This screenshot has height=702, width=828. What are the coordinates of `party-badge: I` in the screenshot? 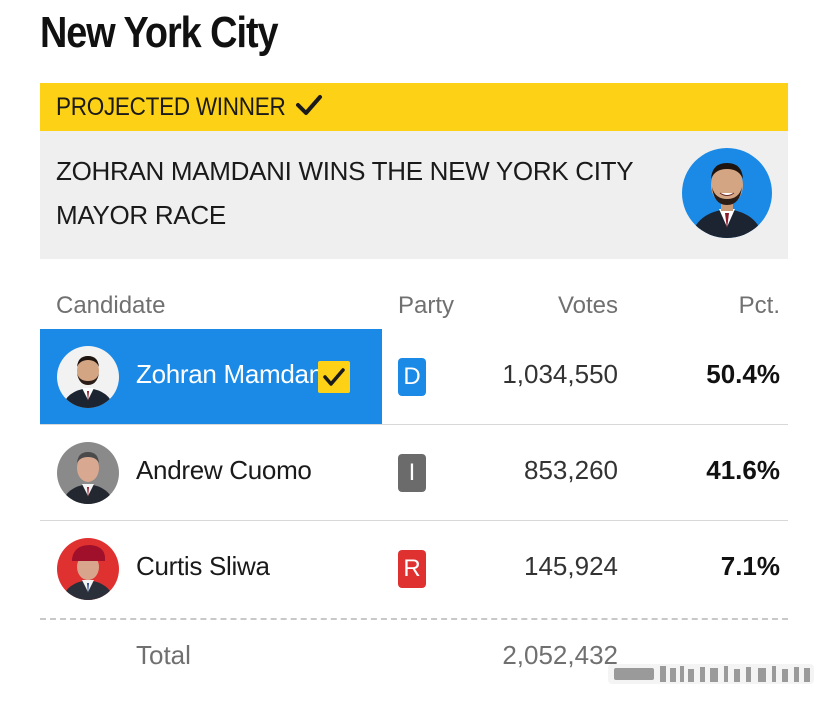 It's located at (412, 473).